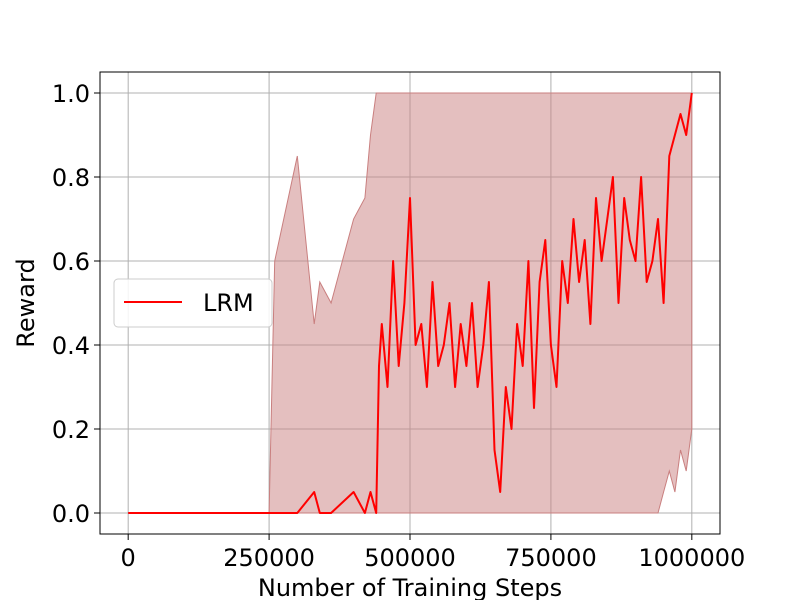 The height and width of the screenshot is (600, 800). I want to click on legend: LRM, so click(193, 303).